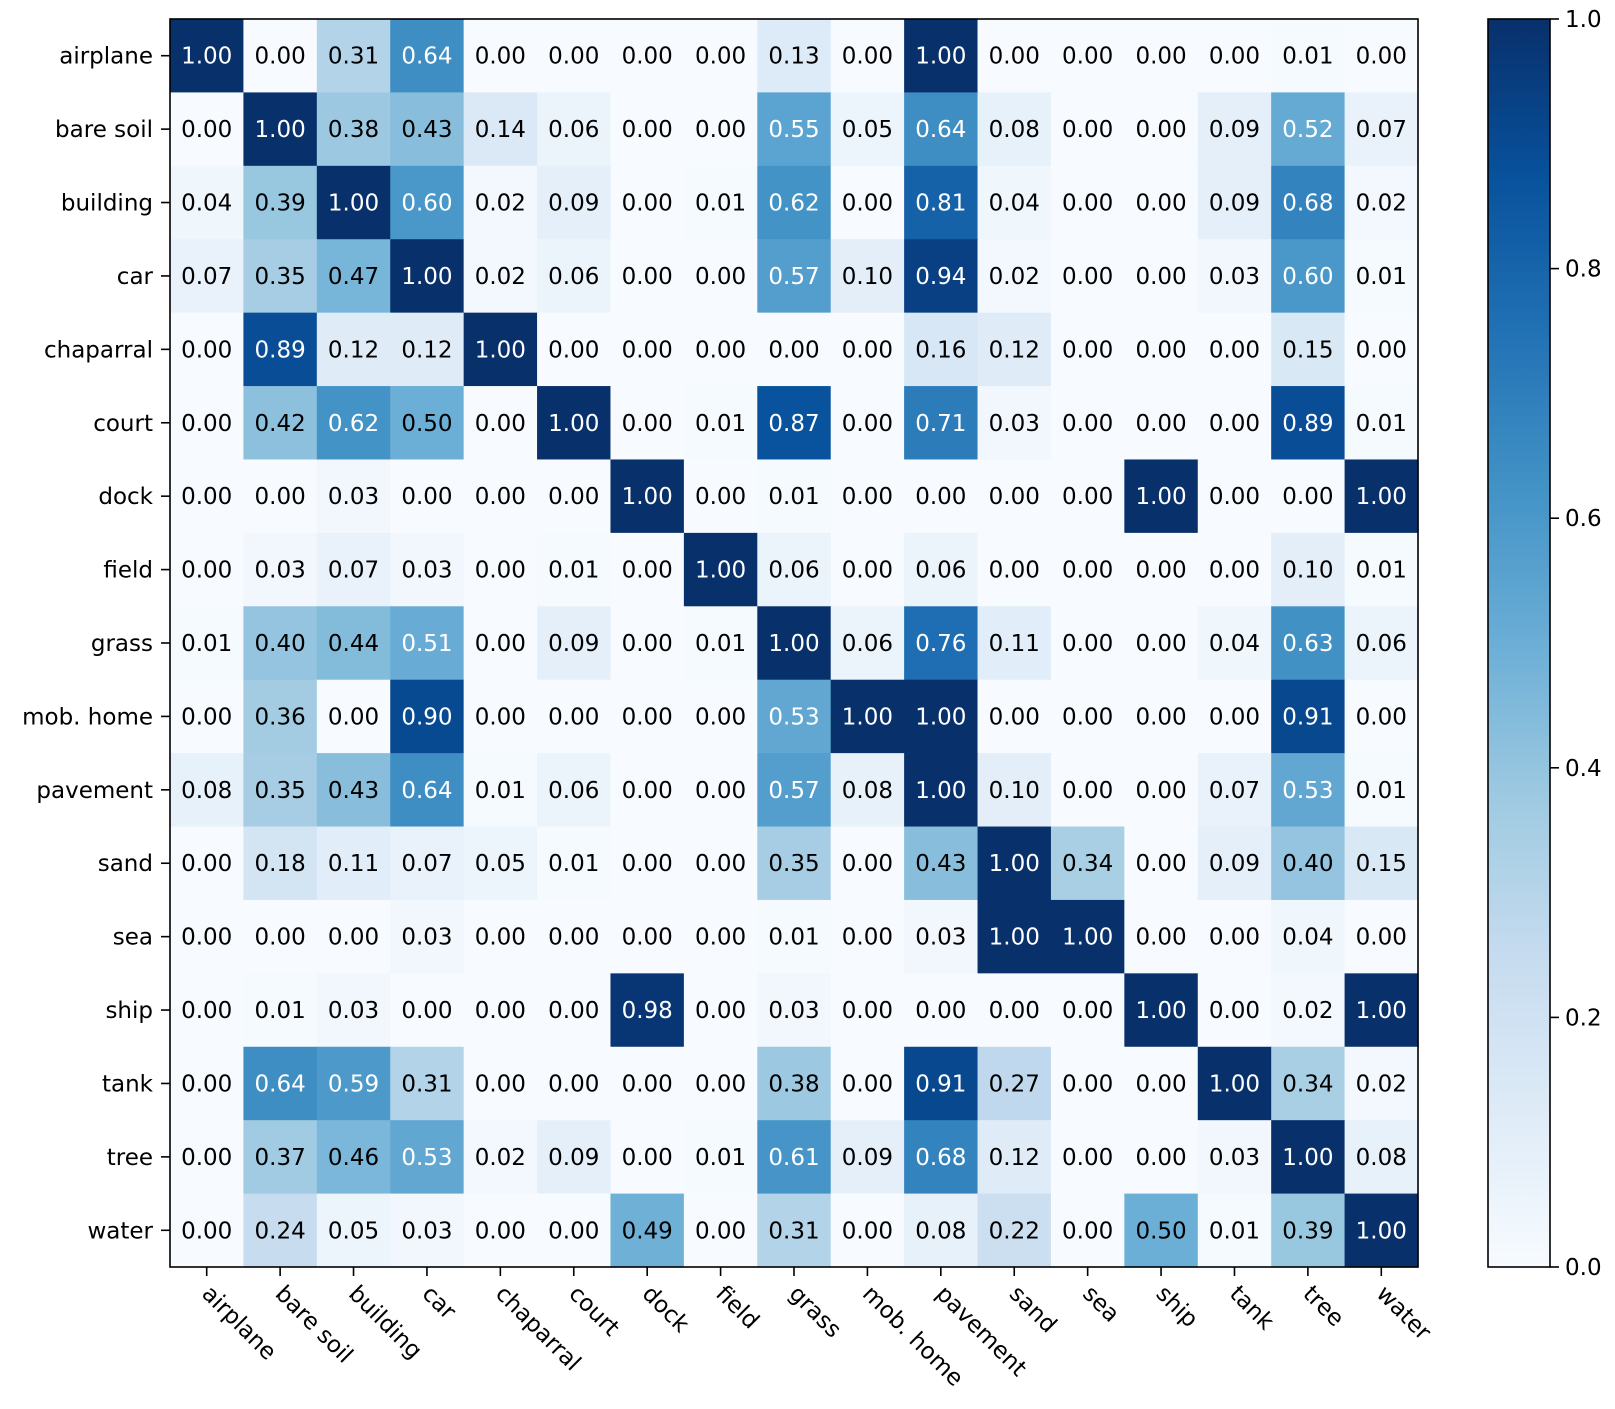 Image resolution: width=1615 pixels, height=1409 pixels. Describe the element at coordinates (107, 204) in the screenshot. I see `y-tick-label: building` at that location.